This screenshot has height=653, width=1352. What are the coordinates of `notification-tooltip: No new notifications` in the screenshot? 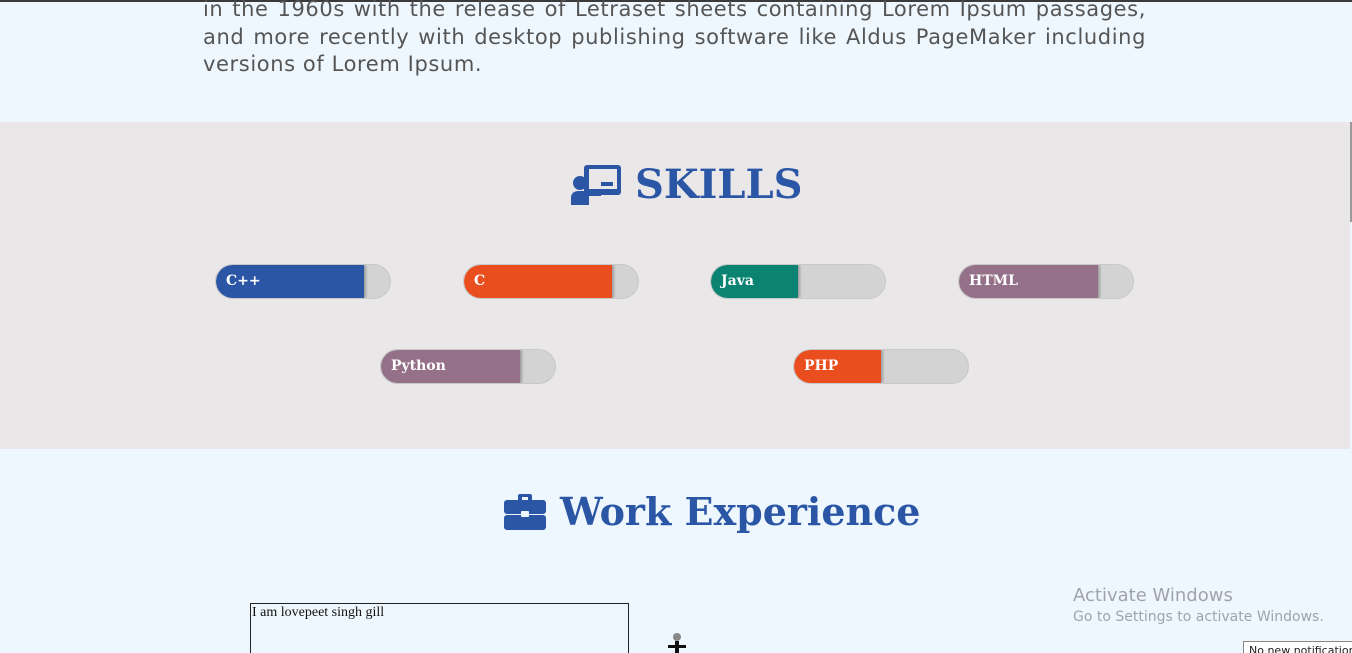 It's located at (1297, 647).